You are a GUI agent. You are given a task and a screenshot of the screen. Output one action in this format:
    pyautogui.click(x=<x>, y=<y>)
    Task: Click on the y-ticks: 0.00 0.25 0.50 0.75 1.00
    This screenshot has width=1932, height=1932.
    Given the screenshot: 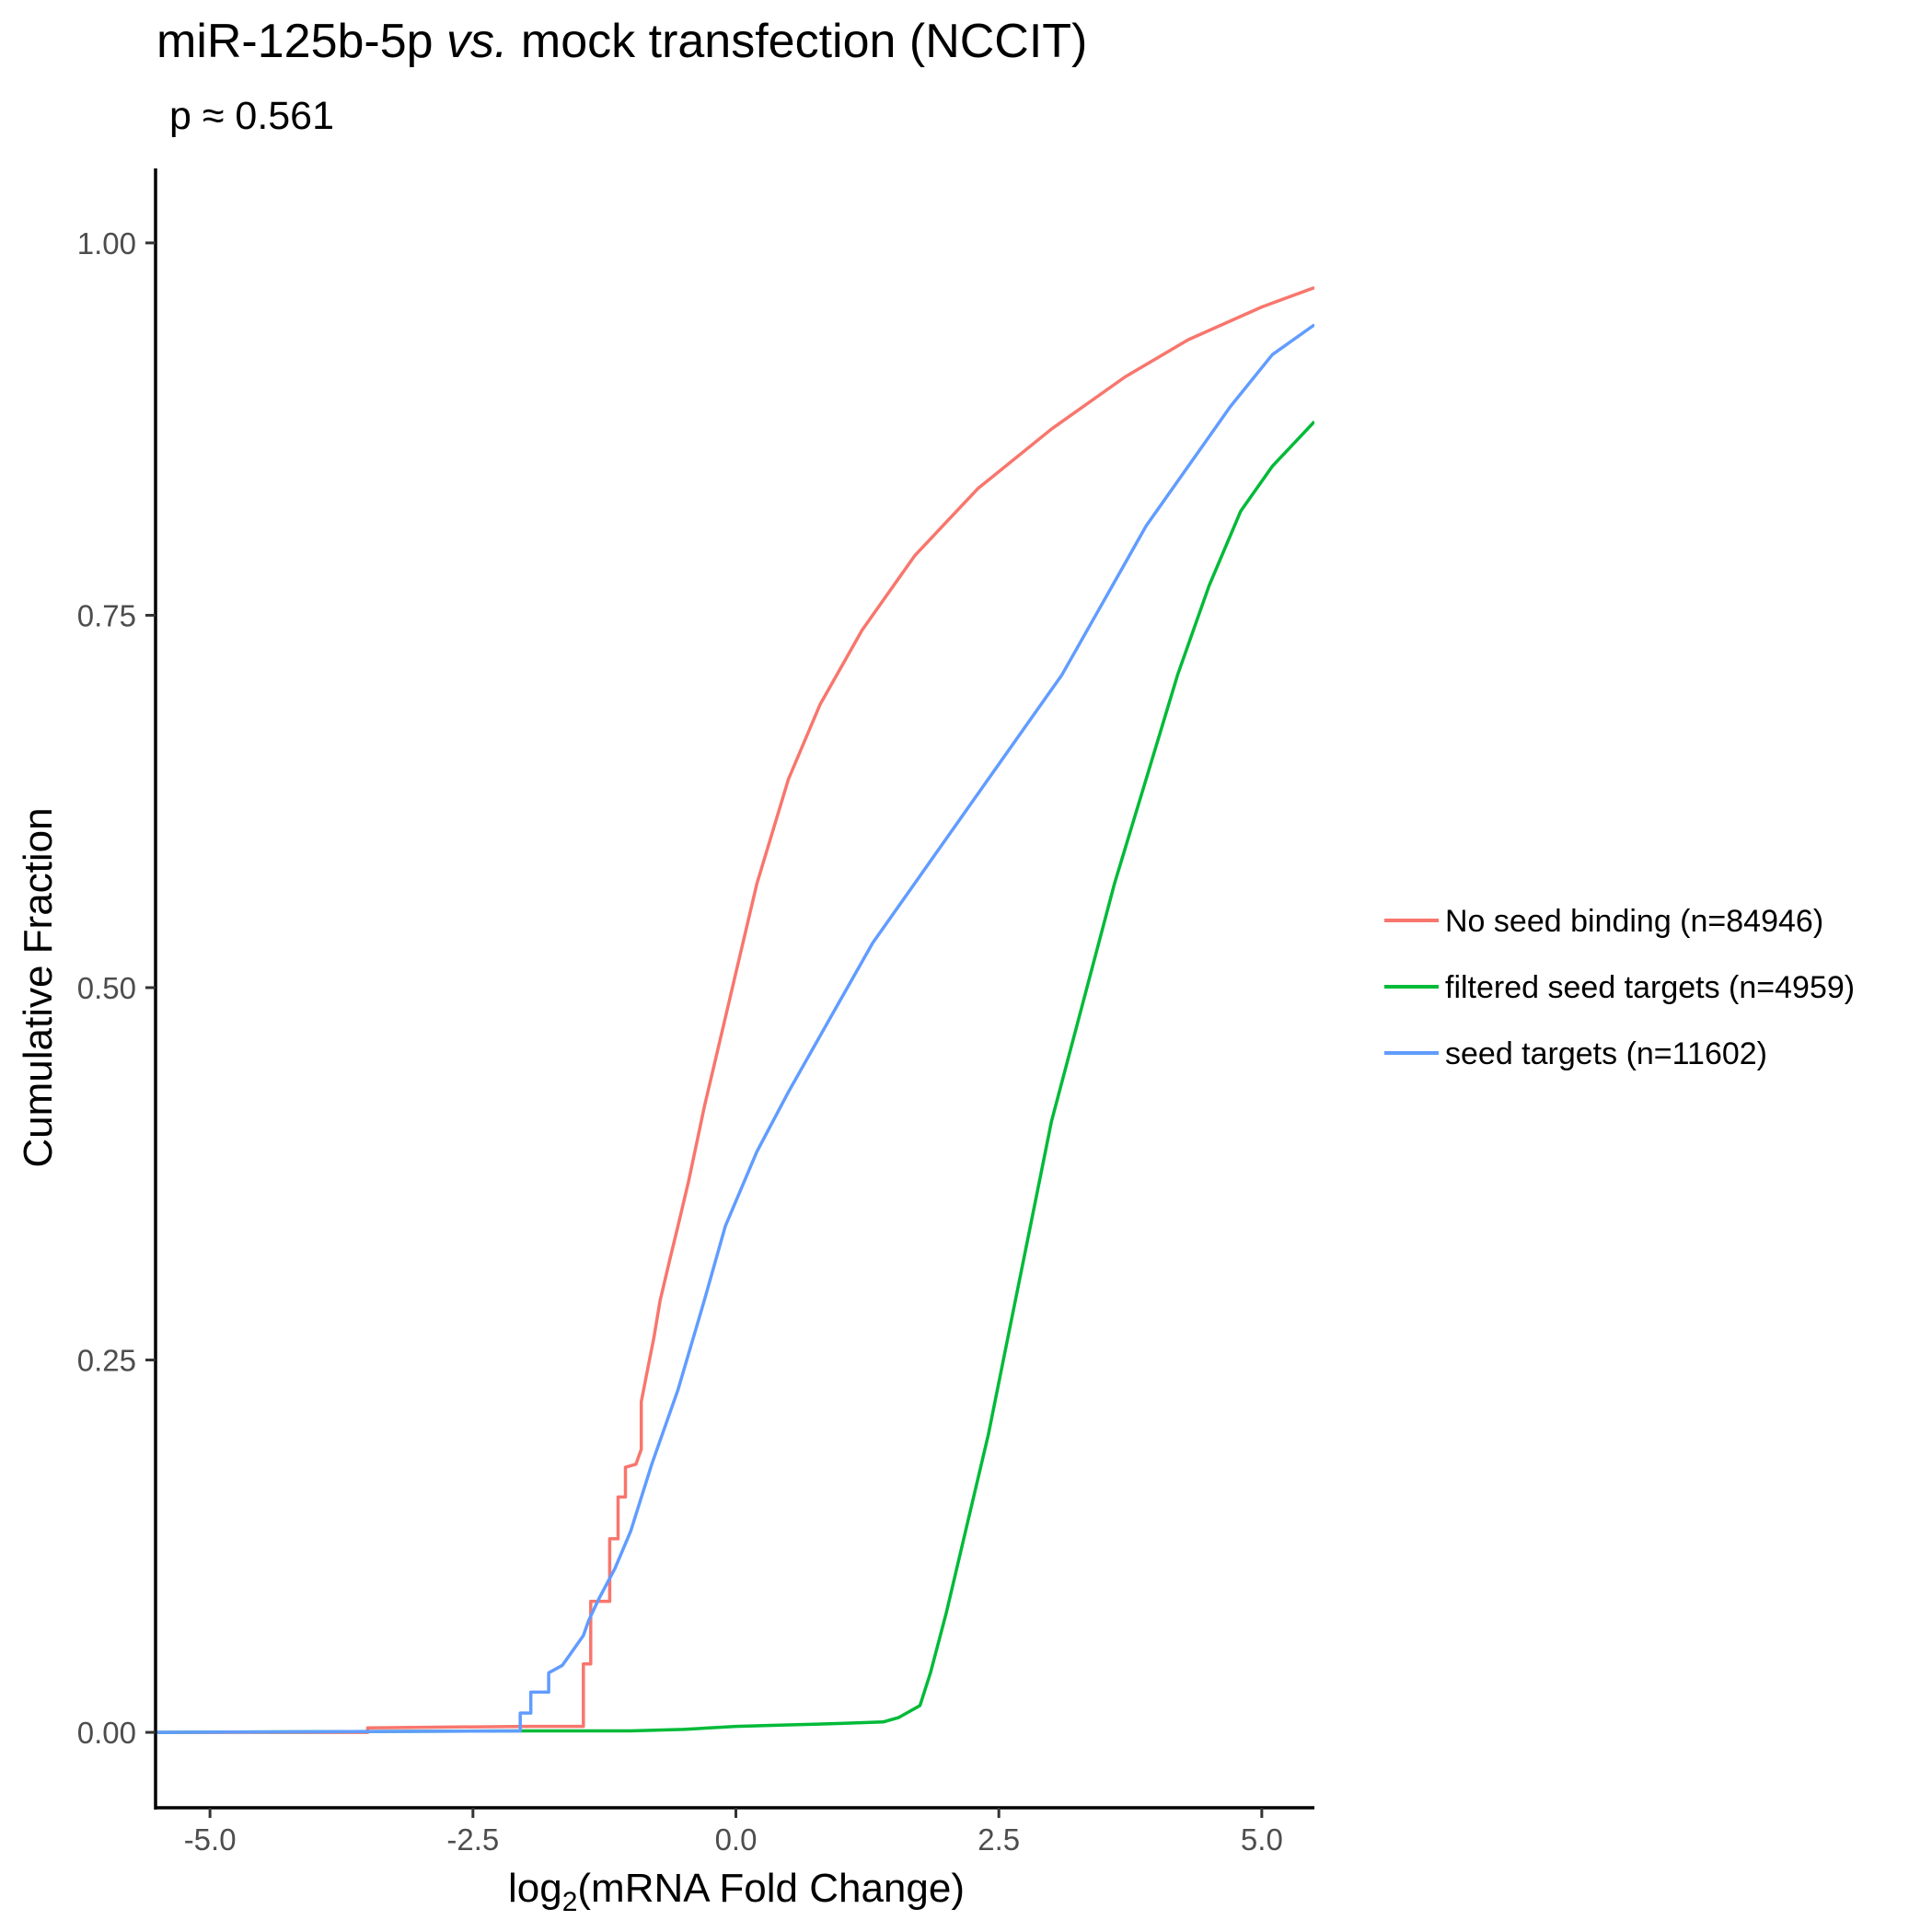 What is the action you would take?
    pyautogui.click(x=117, y=988)
    